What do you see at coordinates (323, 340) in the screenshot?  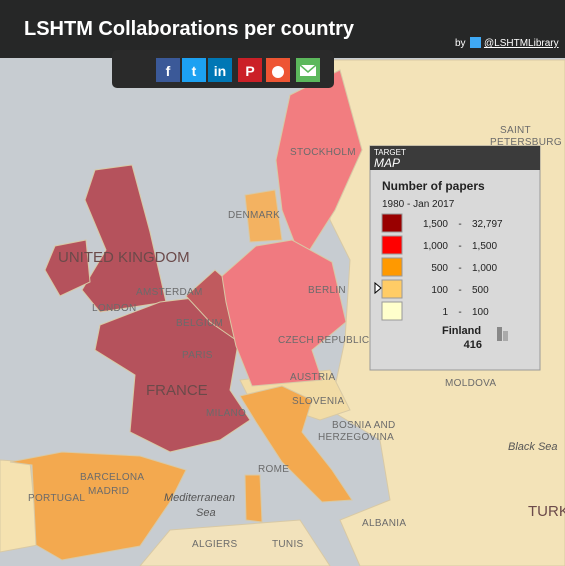 I see `map-label: CZECH REPUBLIC` at bounding box center [323, 340].